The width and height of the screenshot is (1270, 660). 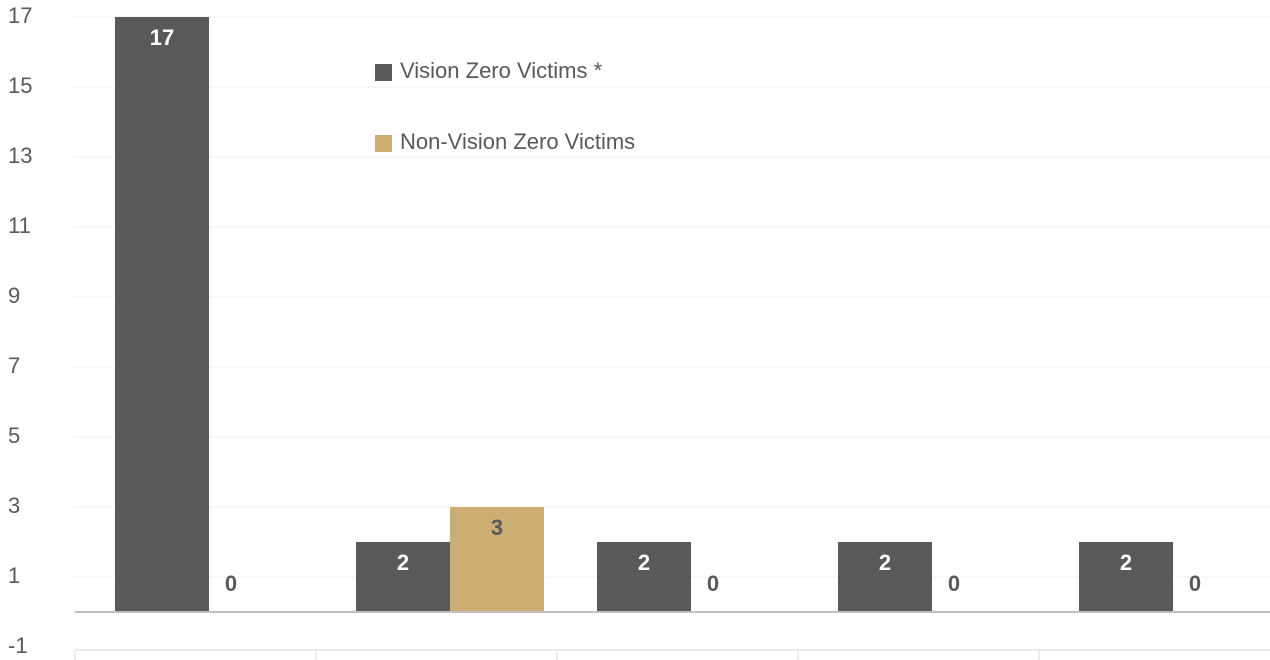 What do you see at coordinates (162, 37) in the screenshot?
I see `data-label: 17` at bounding box center [162, 37].